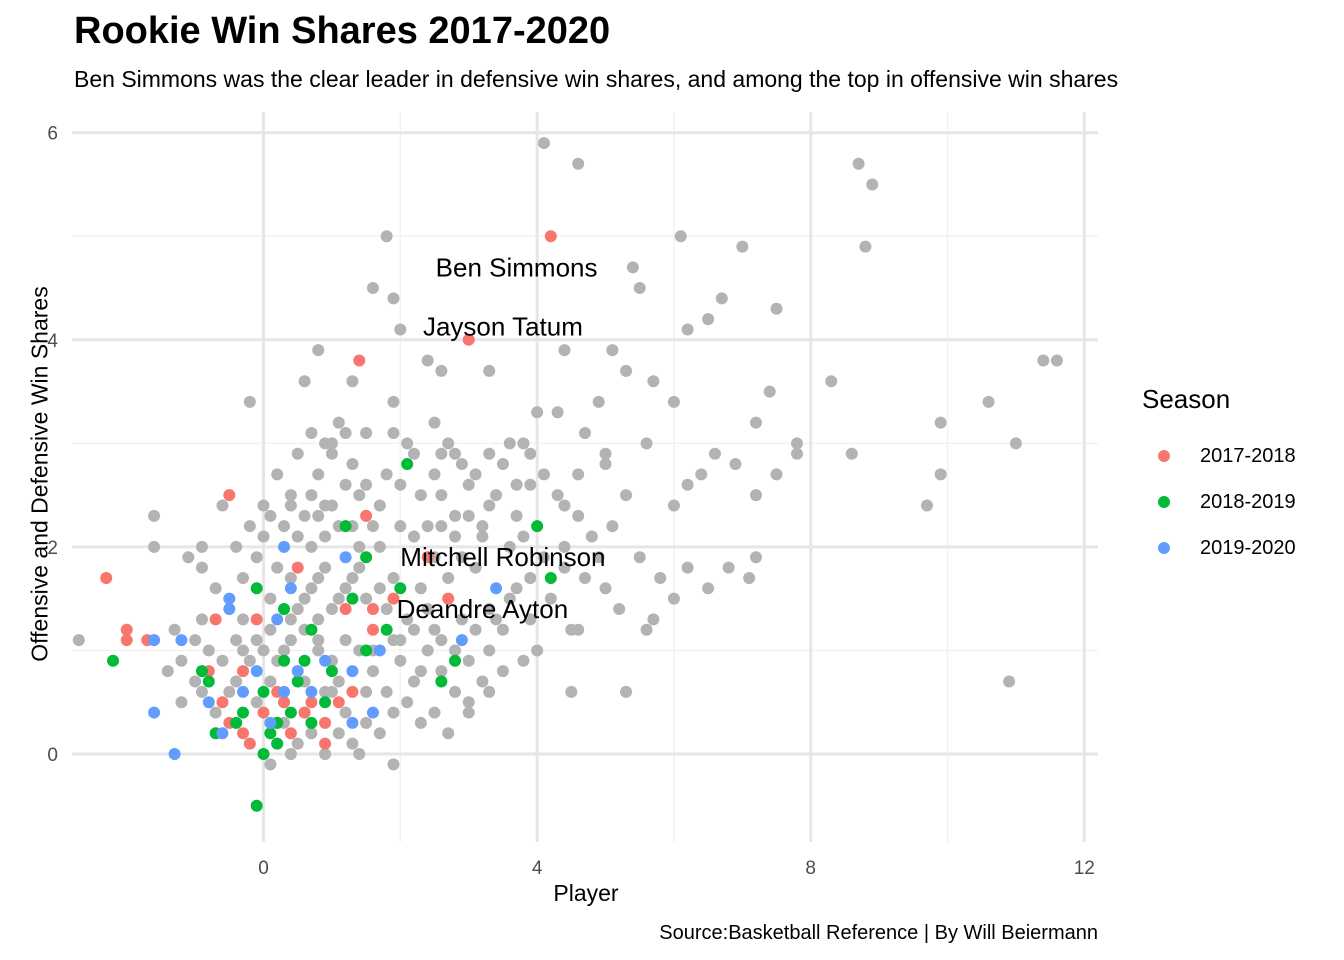 This screenshot has width=1344, height=960. Describe the element at coordinates (502, 557) in the screenshot. I see `player-label: Mitchell Robinson` at that location.